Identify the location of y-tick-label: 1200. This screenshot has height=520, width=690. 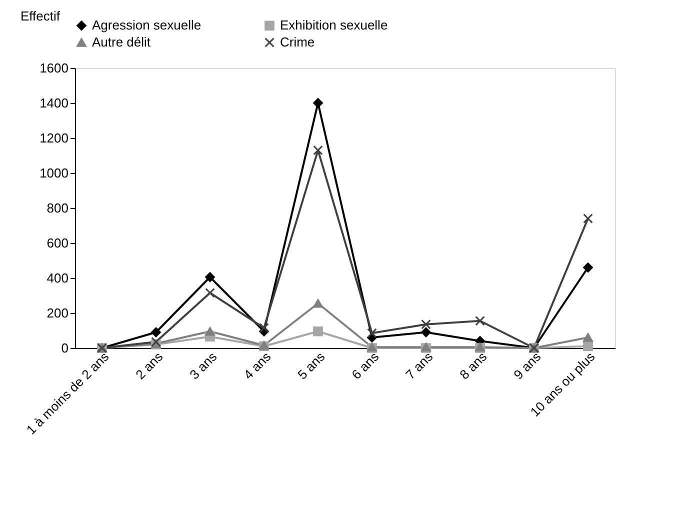
(54, 138).